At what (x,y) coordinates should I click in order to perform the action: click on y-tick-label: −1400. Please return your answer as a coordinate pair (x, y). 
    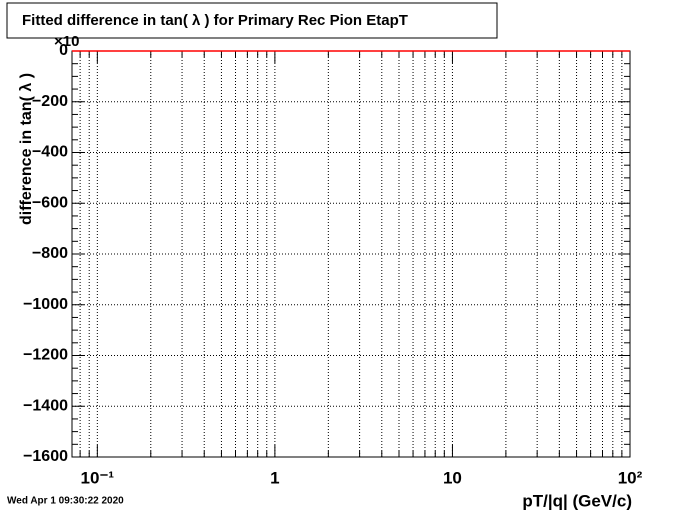
    Looking at the image, I should click on (45, 405).